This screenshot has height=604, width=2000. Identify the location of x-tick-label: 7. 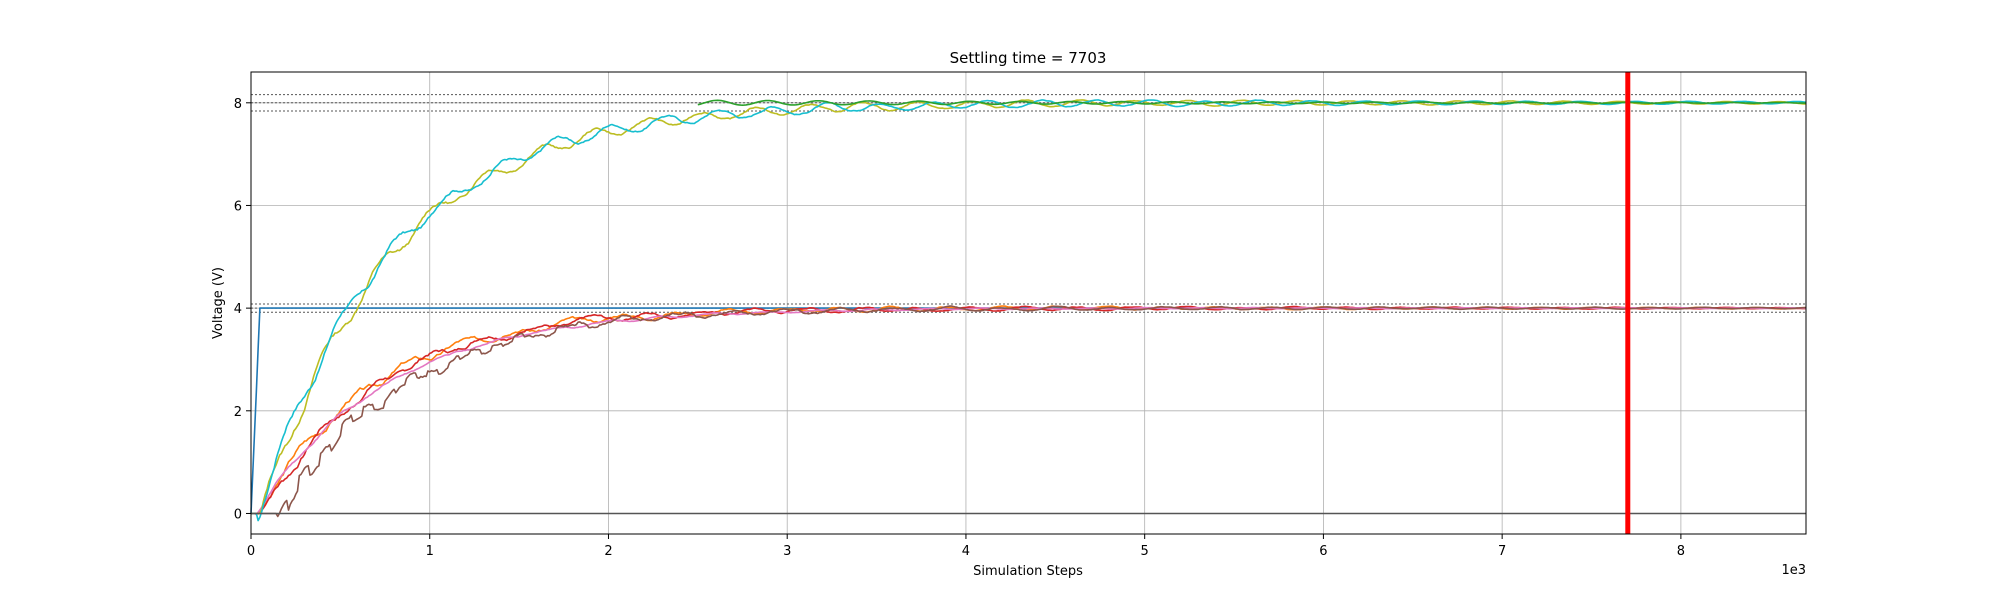
(1502, 551).